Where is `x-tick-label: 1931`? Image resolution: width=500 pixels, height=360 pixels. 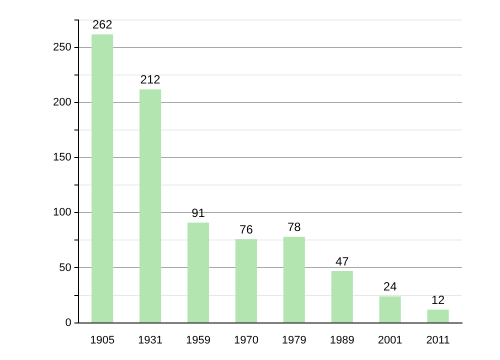
x-tick-label: 1931 is located at coordinates (150, 340).